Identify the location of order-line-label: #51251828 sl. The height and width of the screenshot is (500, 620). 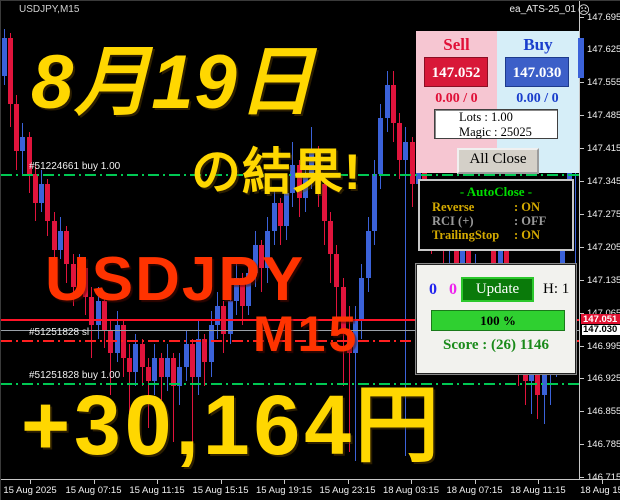
(59, 333).